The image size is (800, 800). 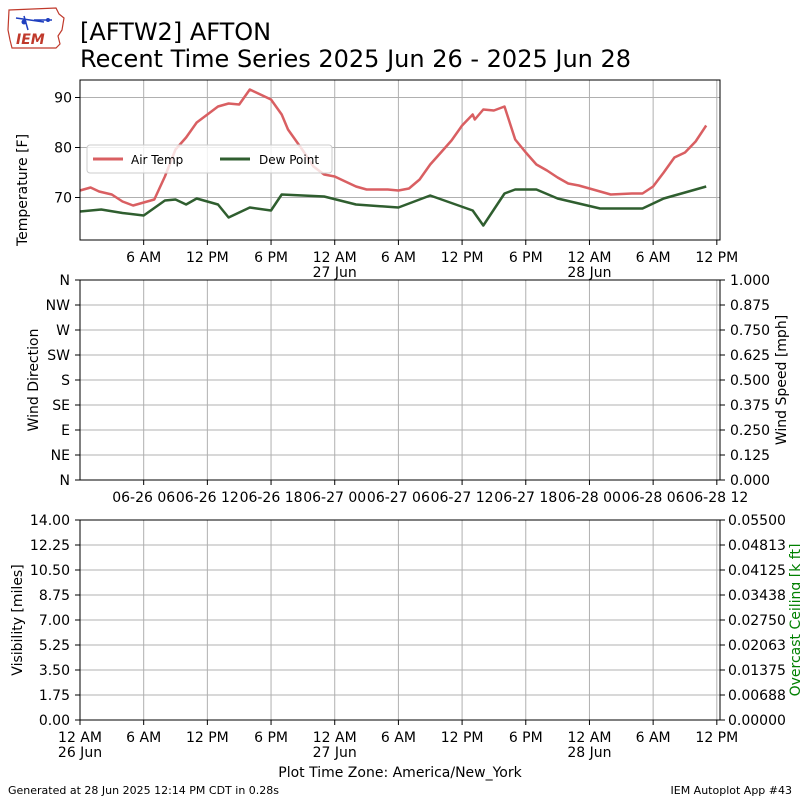 I want to click on legend: Air Temp Dew Point, so click(x=209, y=159).